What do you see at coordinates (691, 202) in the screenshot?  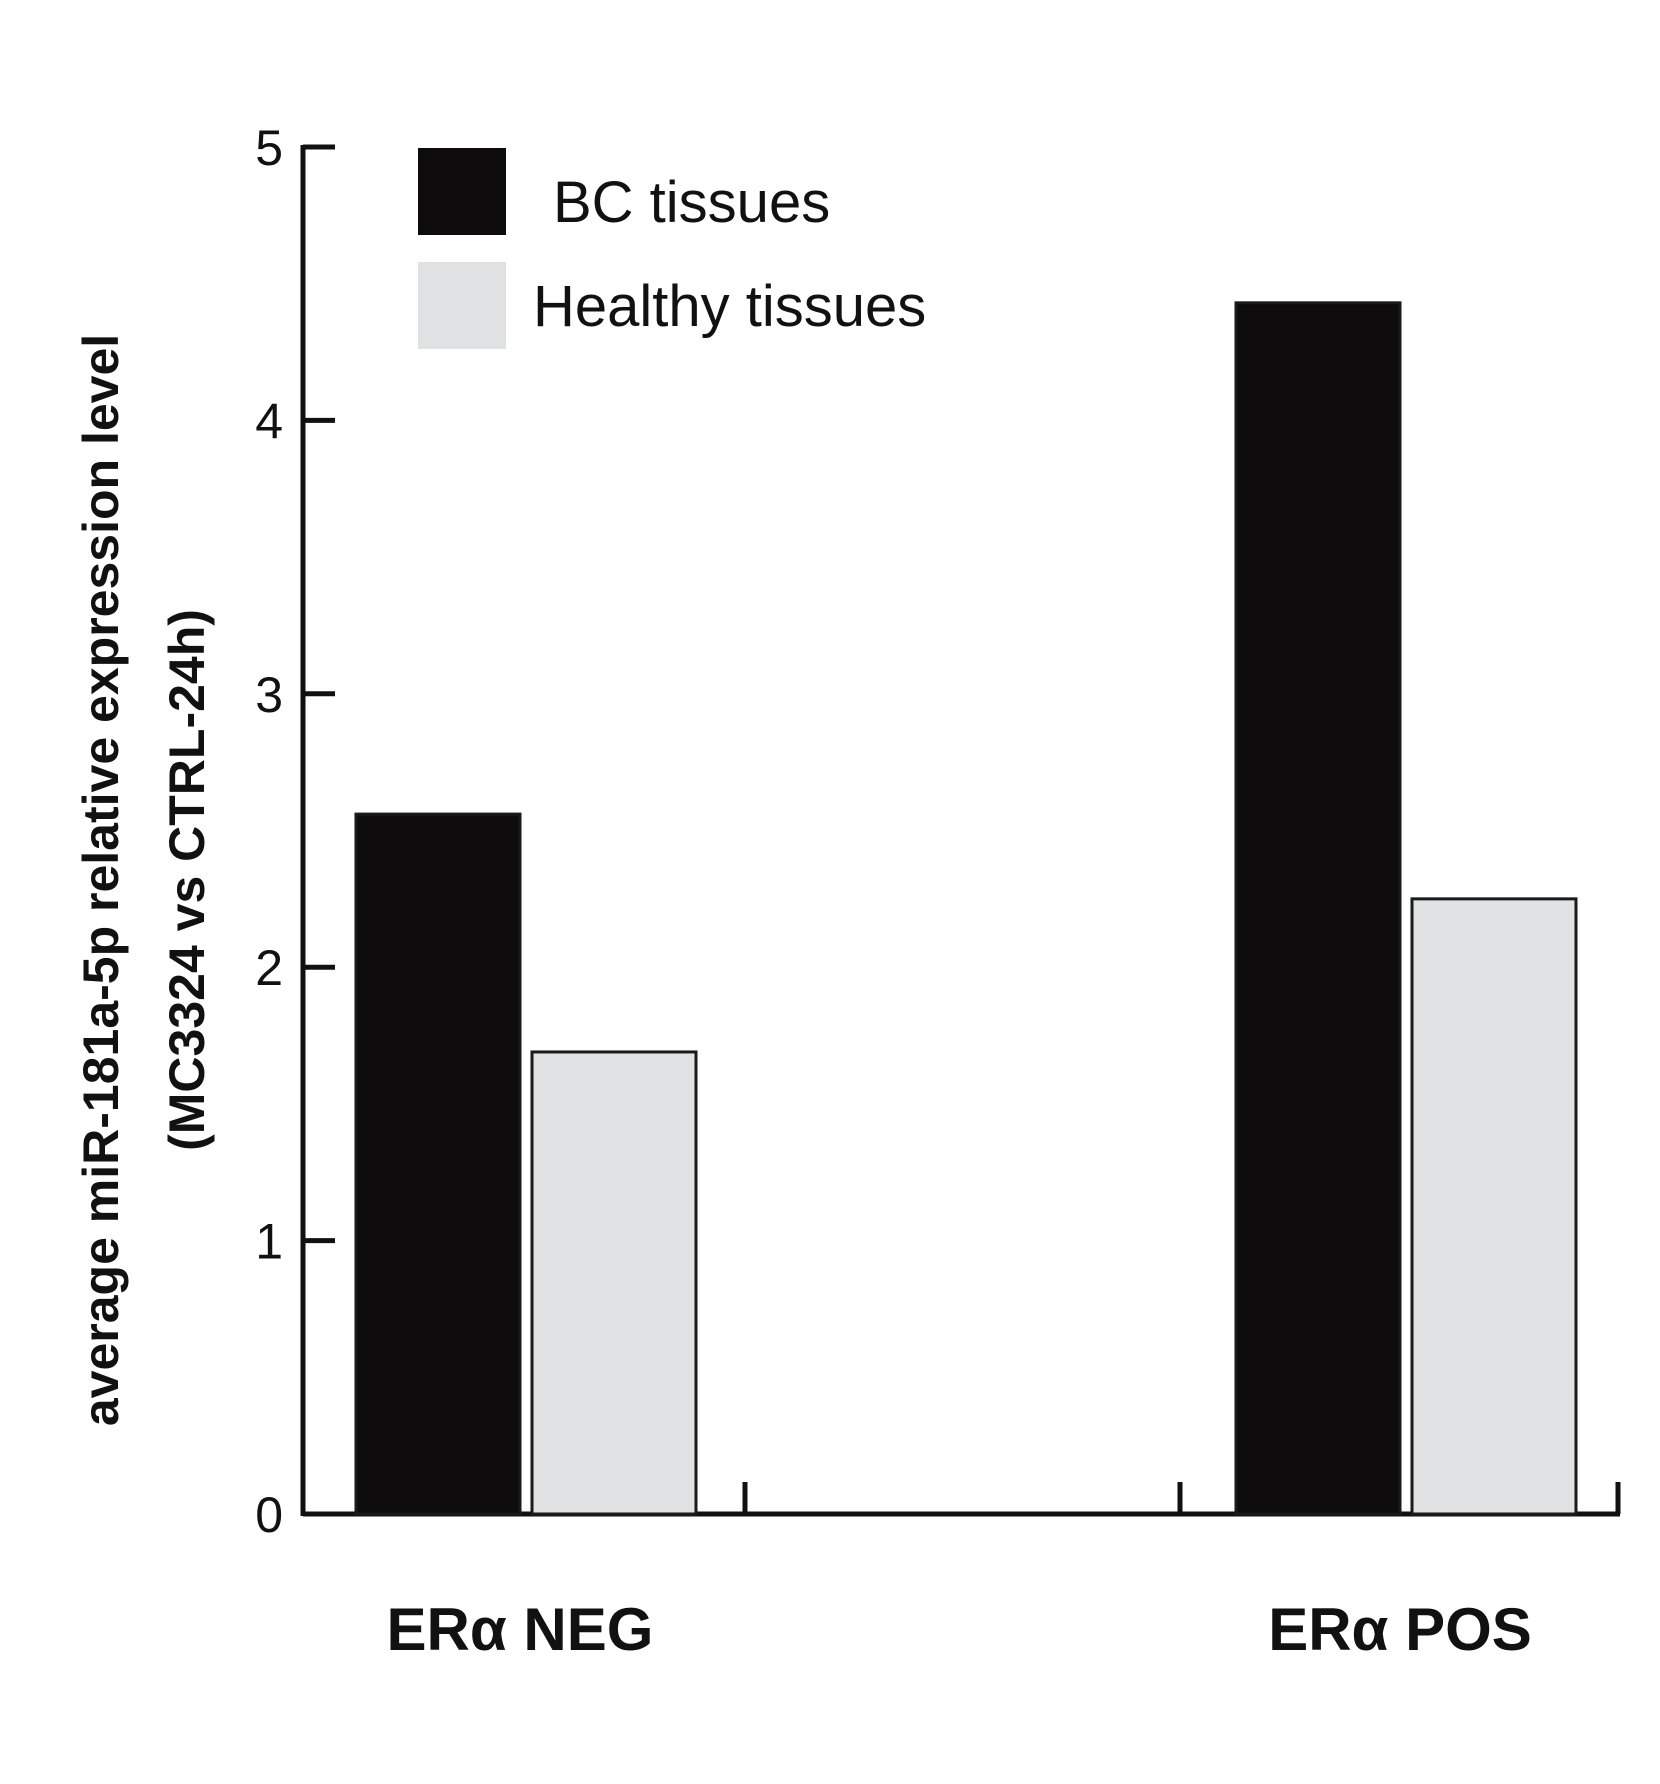 I see `legend-label: BC tissues` at bounding box center [691, 202].